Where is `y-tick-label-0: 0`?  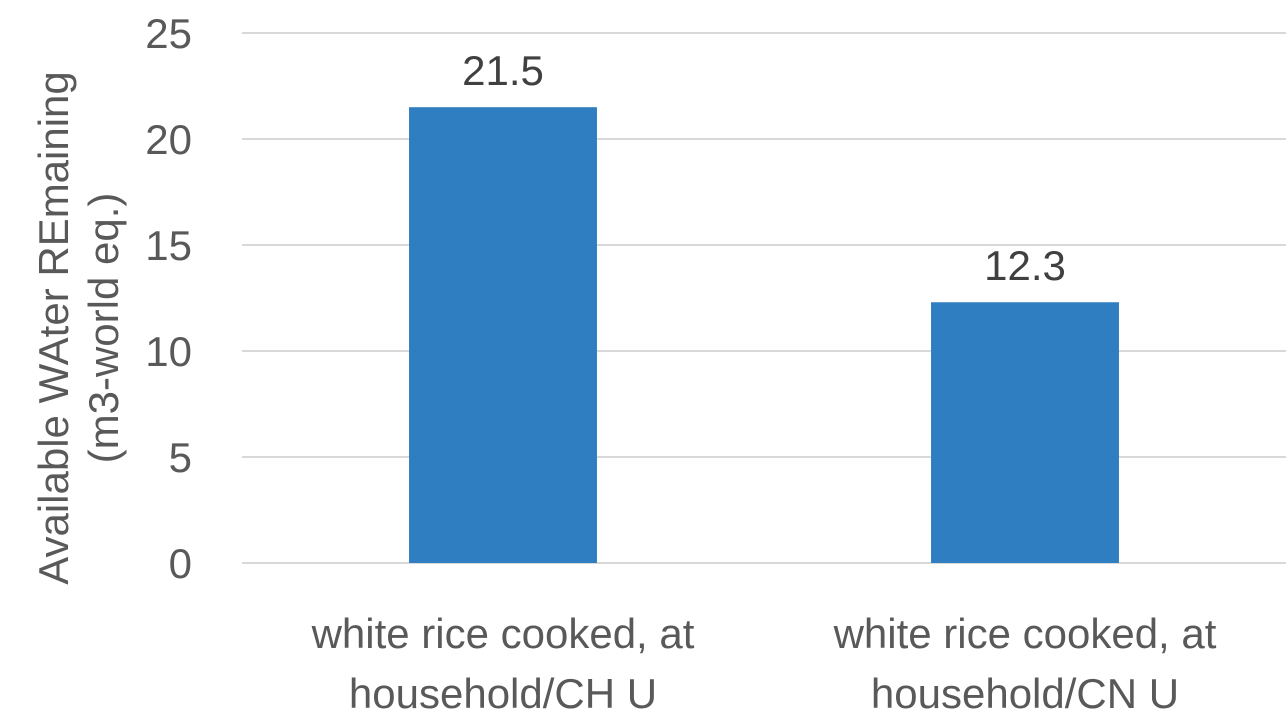
y-tick-label-0: 0 is located at coordinates (180, 563).